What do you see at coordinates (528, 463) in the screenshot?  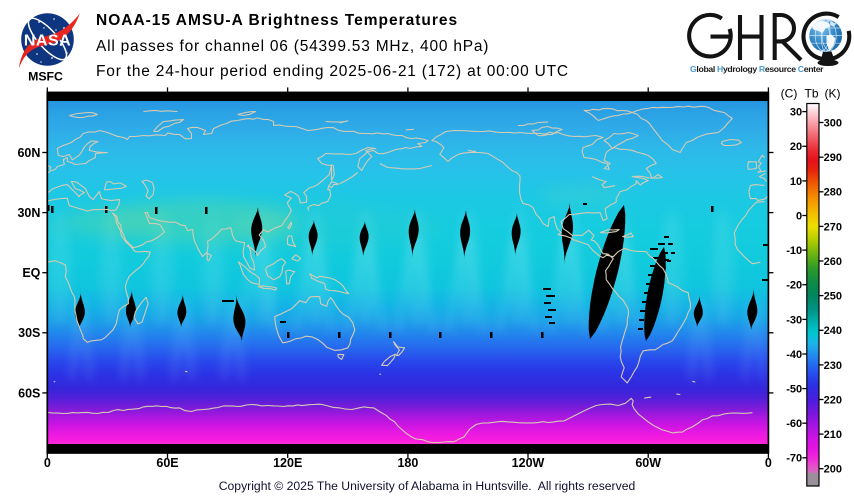 I see `svg-text: 120W` at bounding box center [528, 463].